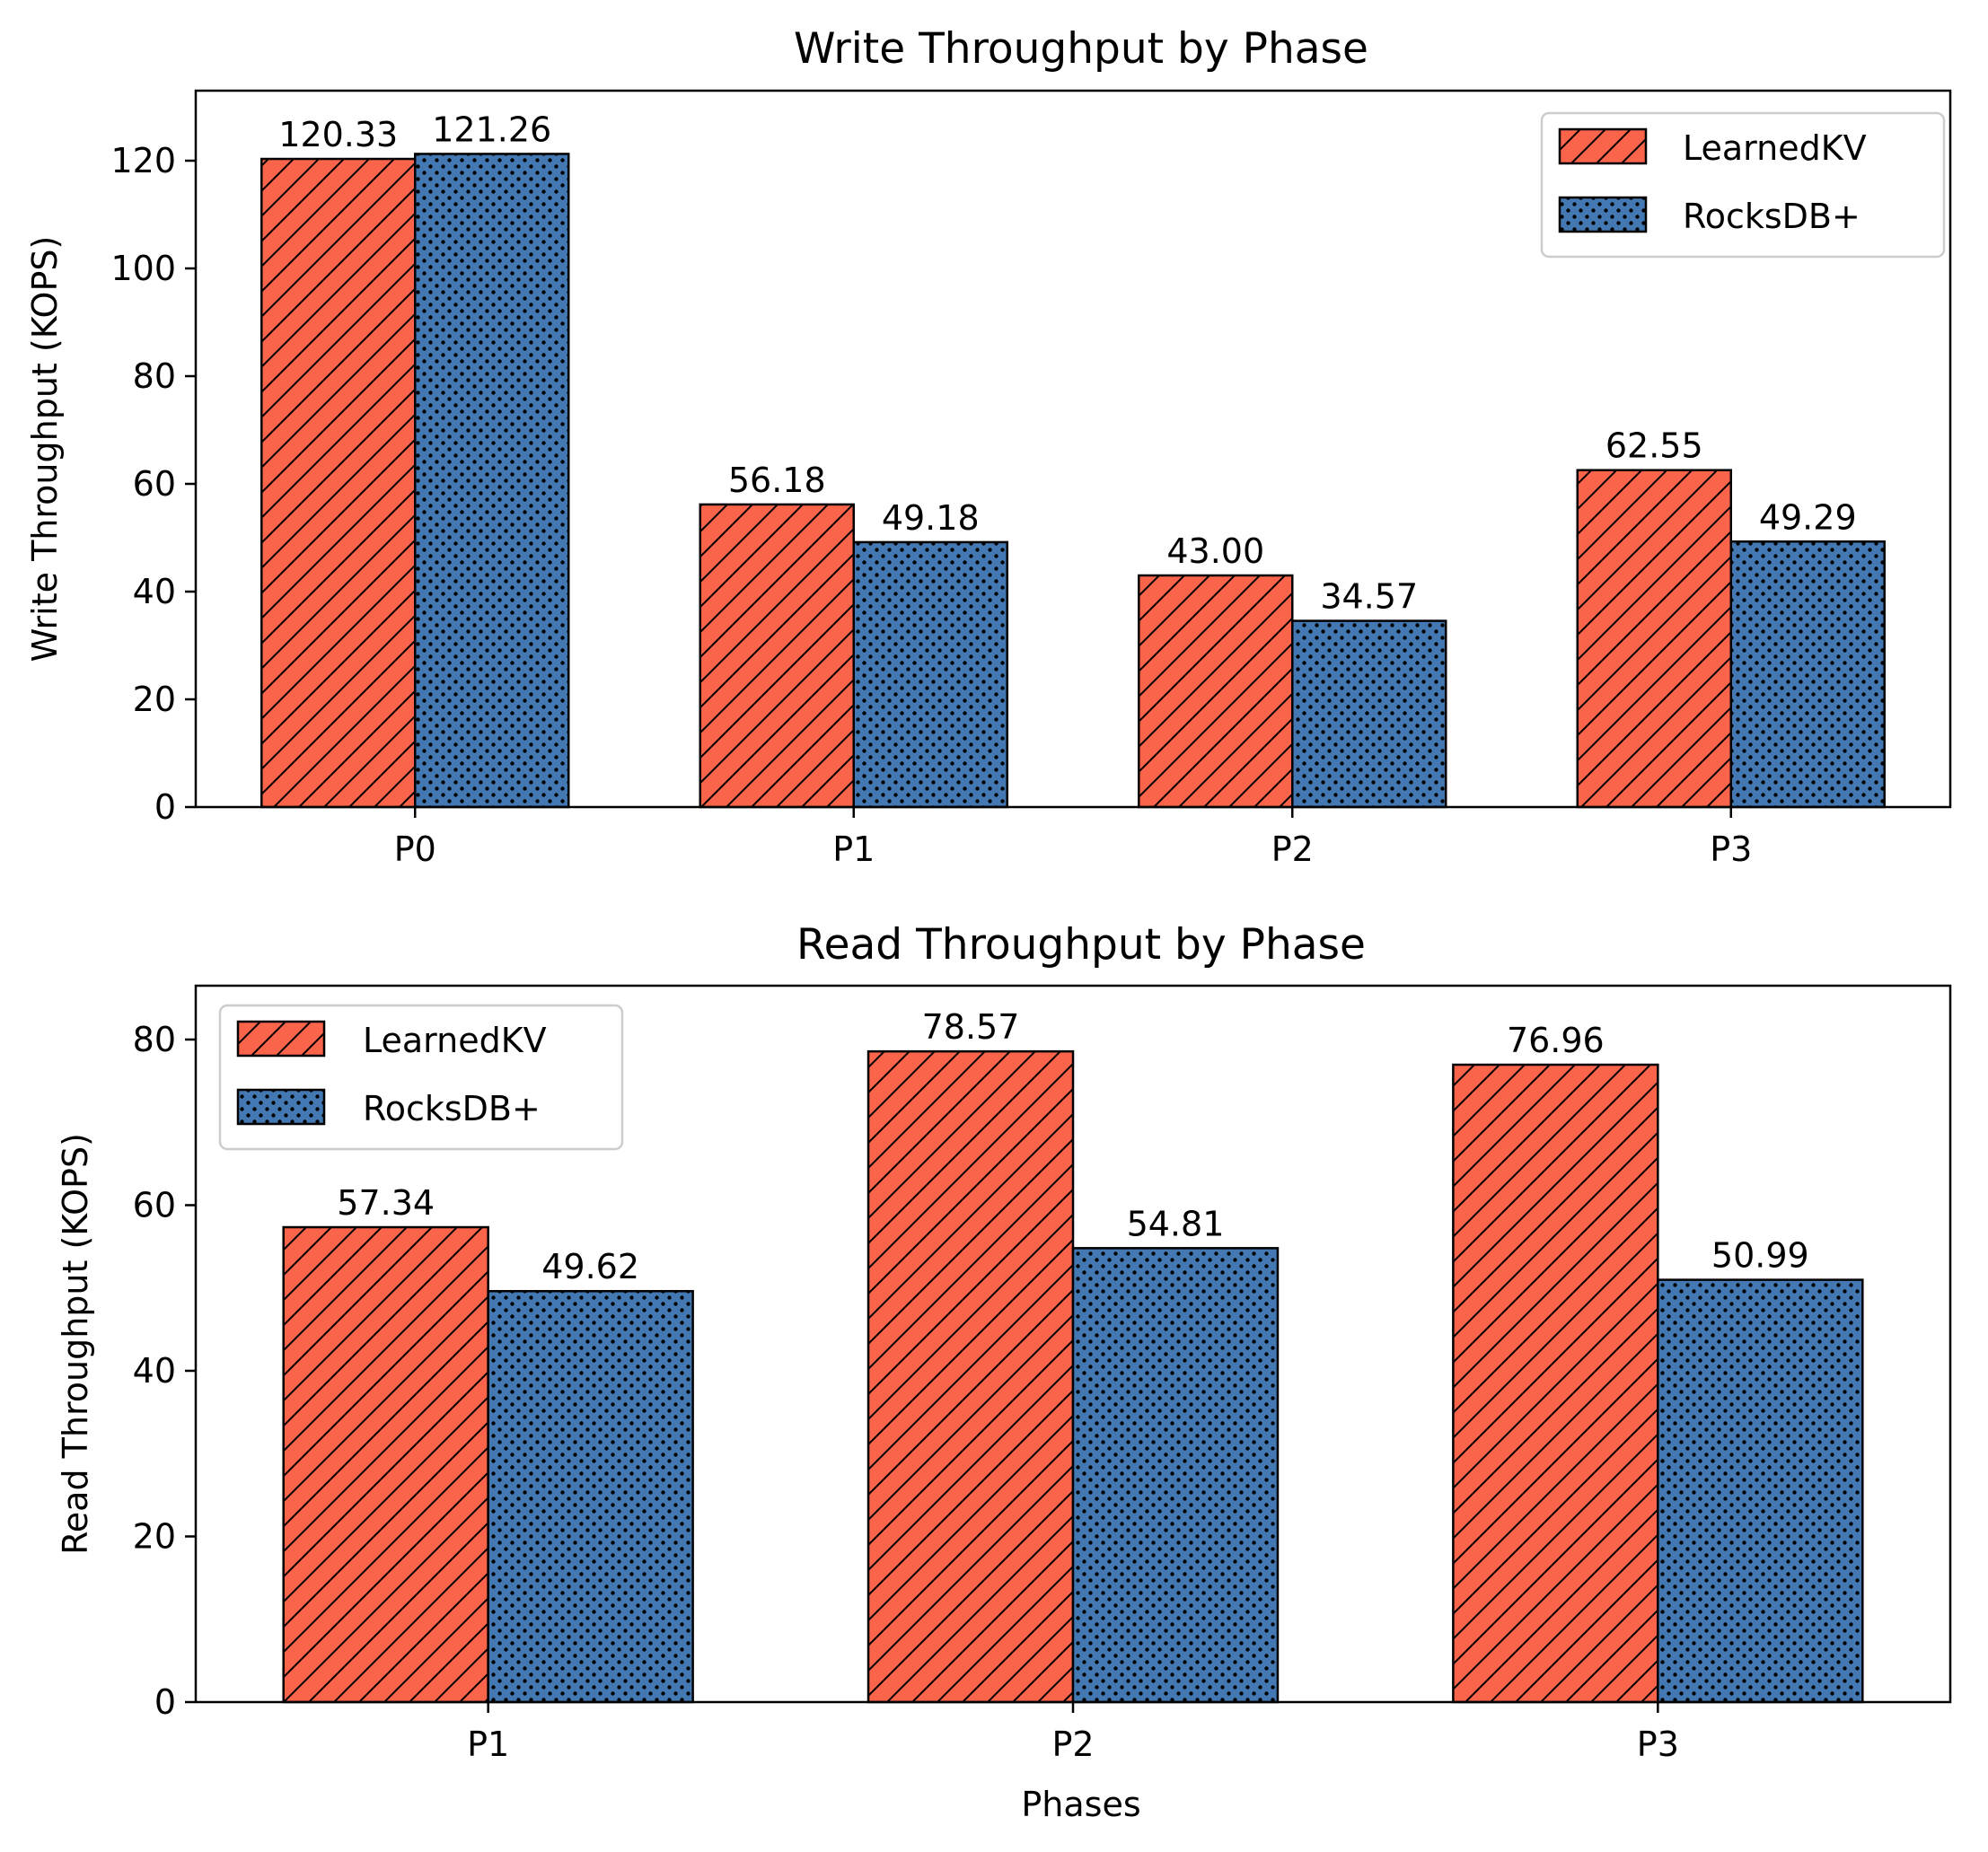 The height and width of the screenshot is (1852, 1988). What do you see at coordinates (338, 134) in the screenshot?
I see `bar-value-label: 120.33` at bounding box center [338, 134].